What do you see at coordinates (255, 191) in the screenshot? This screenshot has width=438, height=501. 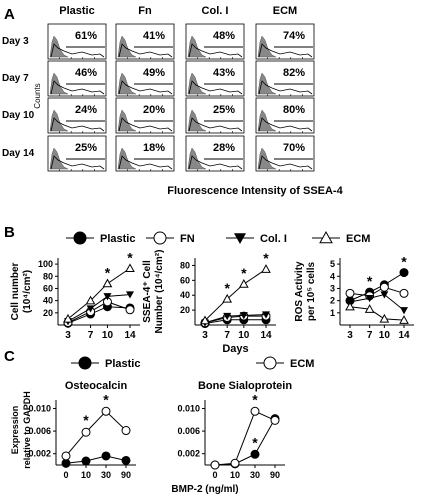 I see `panel-a-xlabel: Fluorescence Intensity of SSEA-4` at bounding box center [255, 191].